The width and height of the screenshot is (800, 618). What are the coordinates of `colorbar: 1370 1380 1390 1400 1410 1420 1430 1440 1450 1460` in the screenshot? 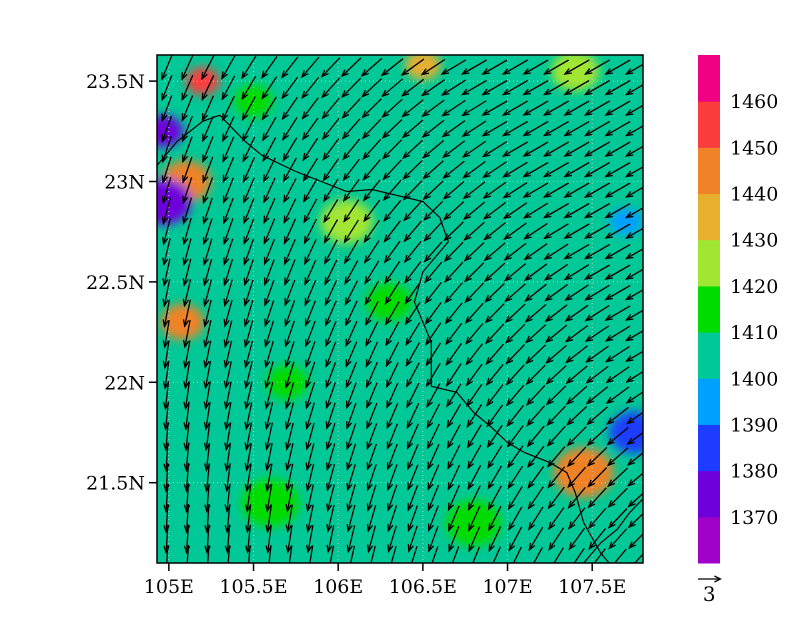 It's located at (738, 309).